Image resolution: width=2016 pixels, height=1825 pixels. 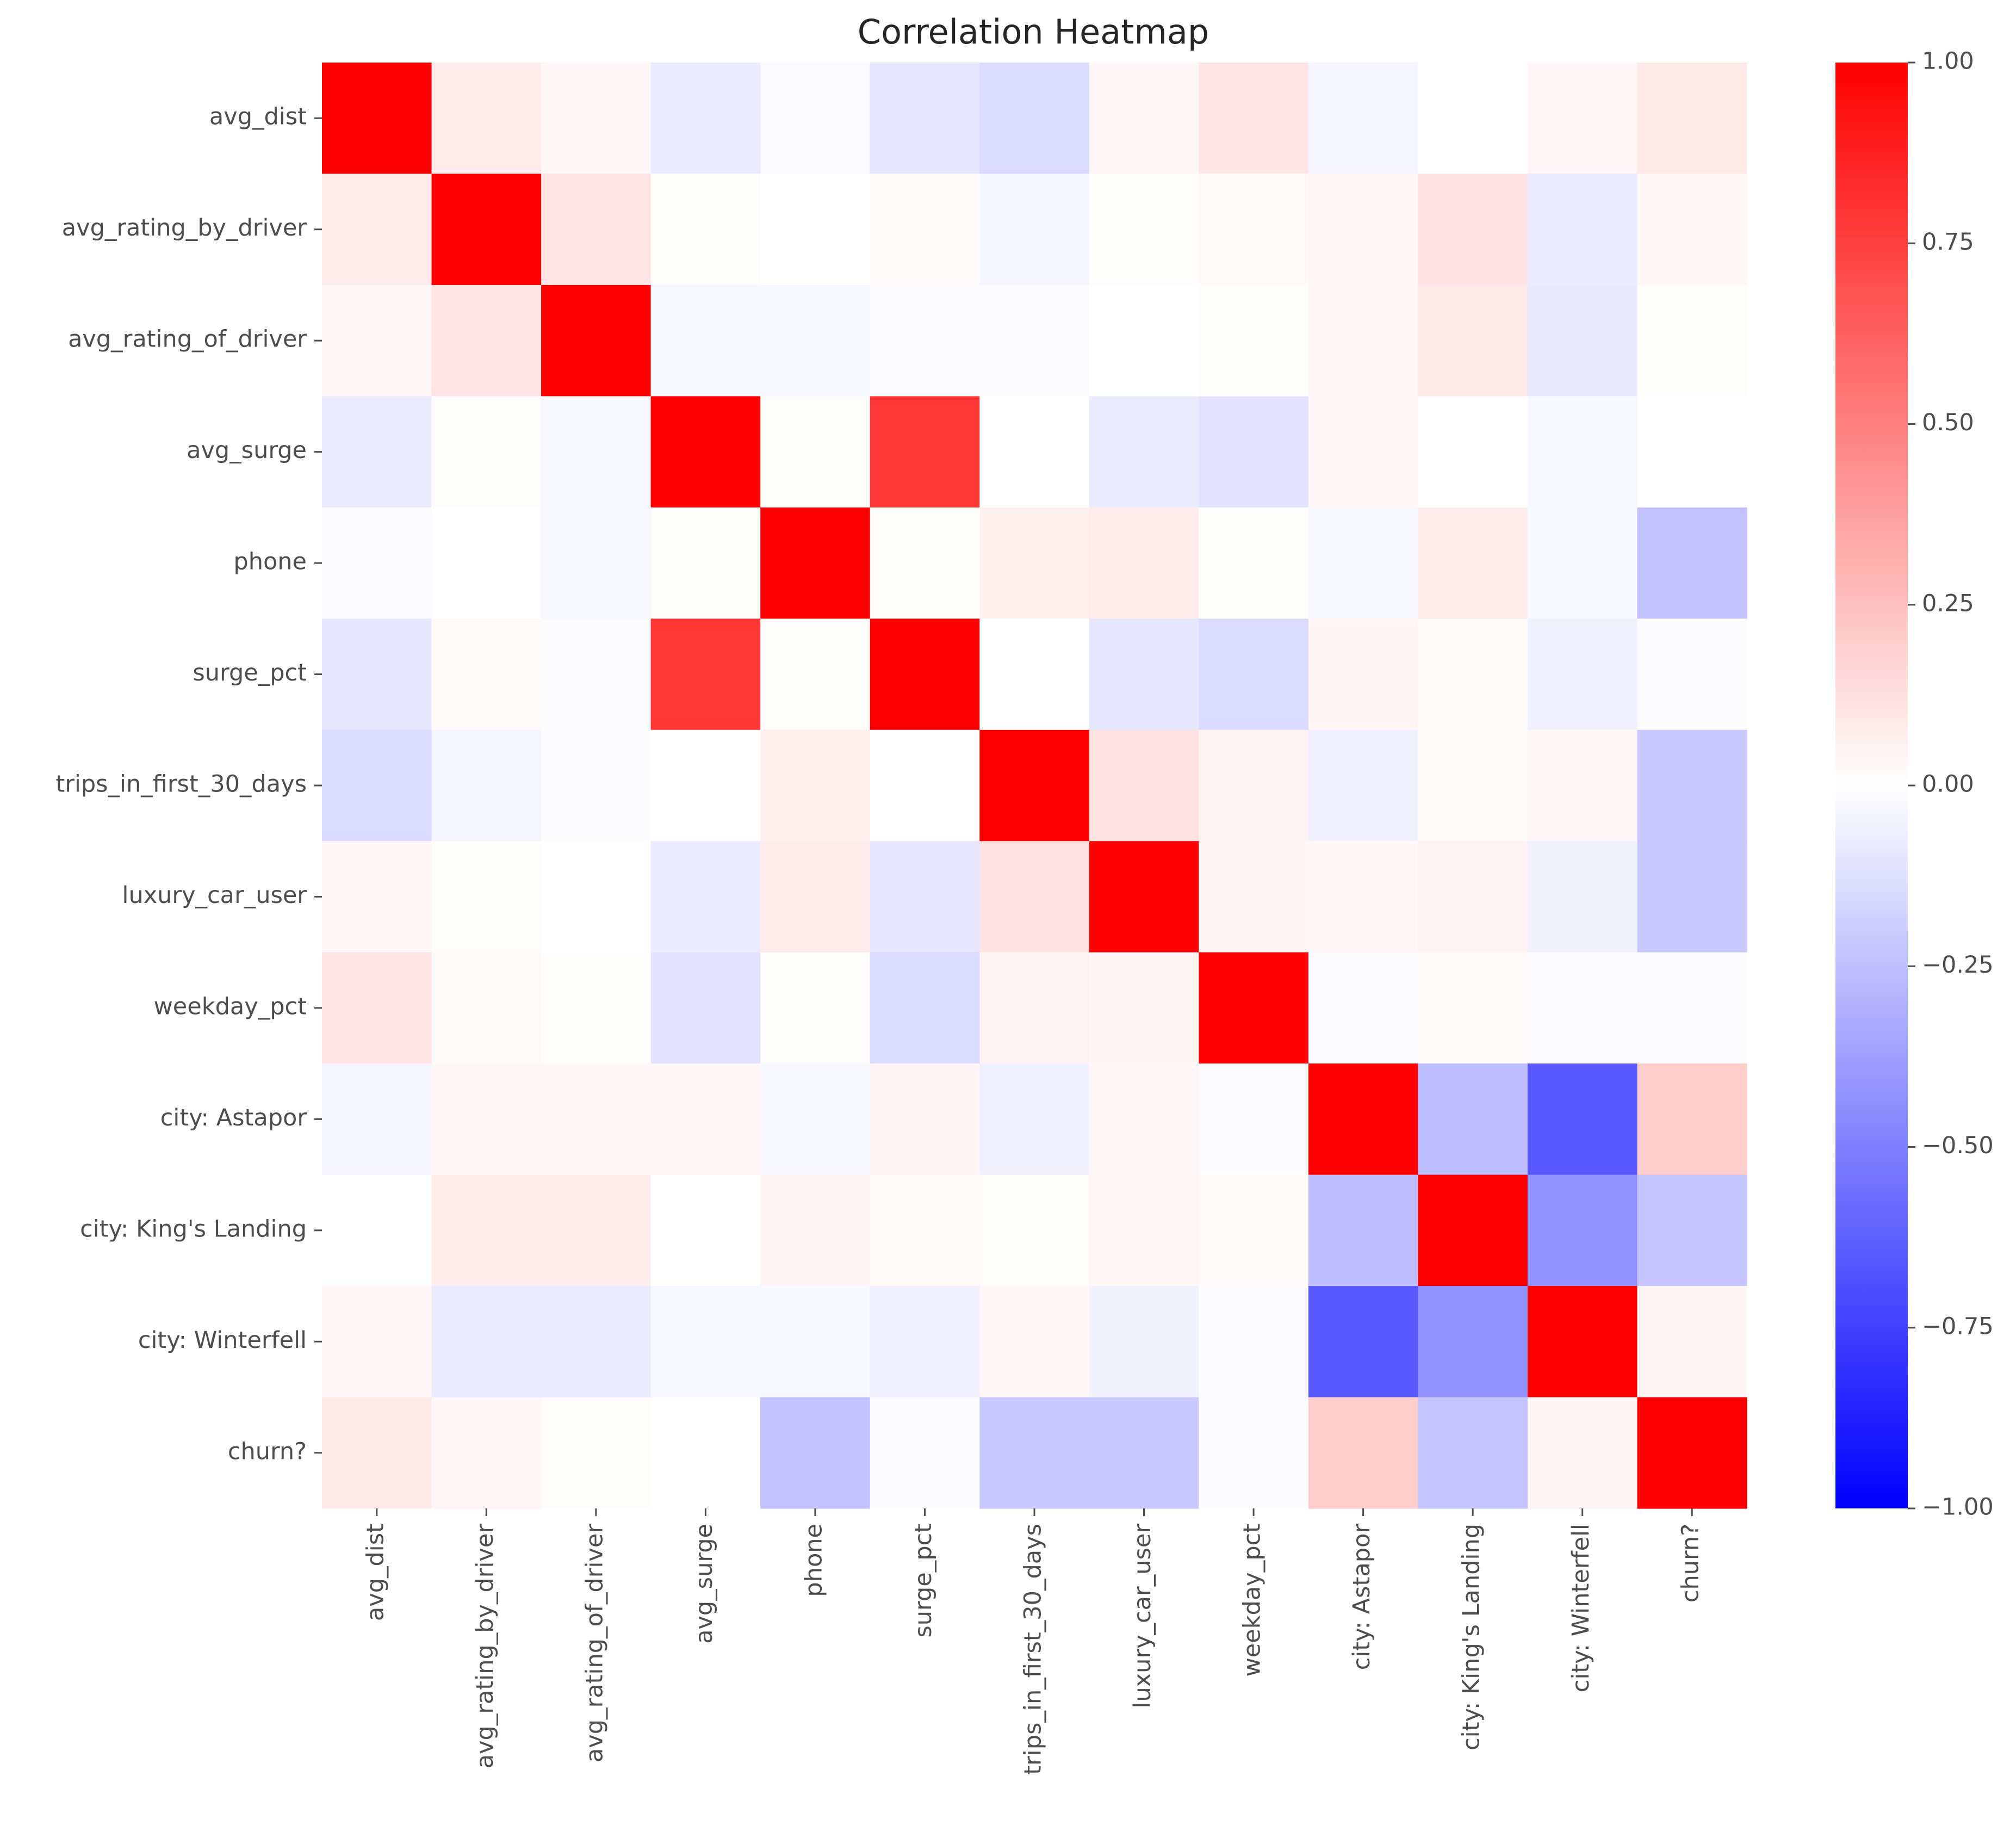 I want to click on x-tick-label: avg_surge, so click(x=704, y=1584).